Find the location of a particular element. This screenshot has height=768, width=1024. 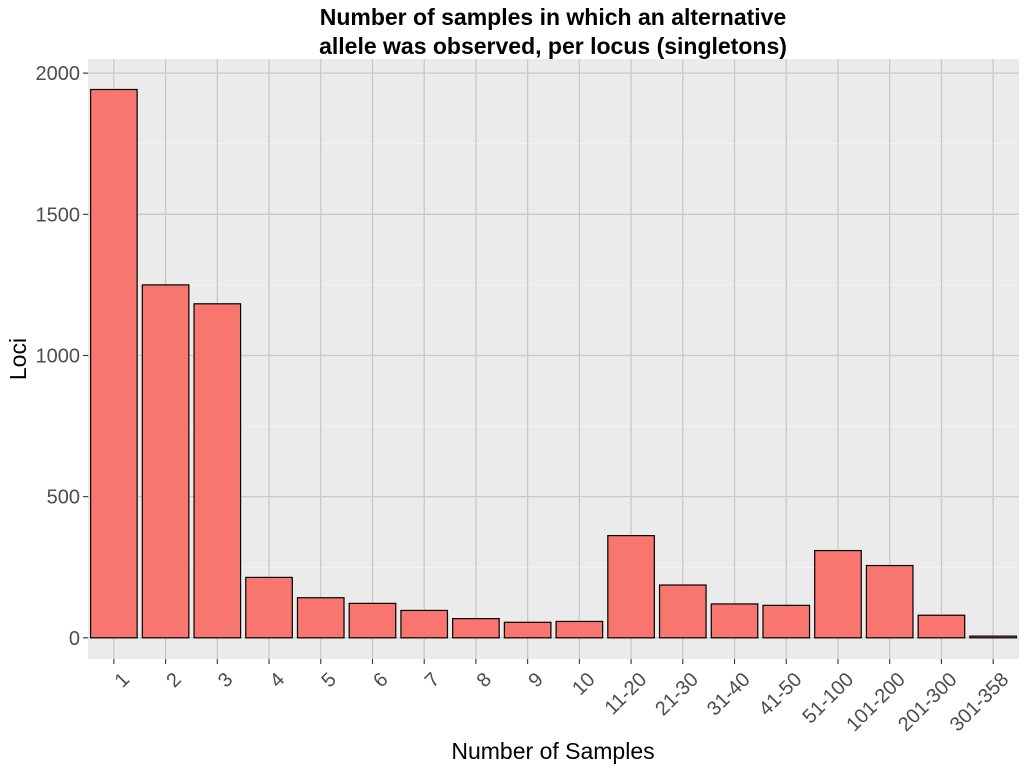

x-tick-label: 3 is located at coordinates (225, 680).